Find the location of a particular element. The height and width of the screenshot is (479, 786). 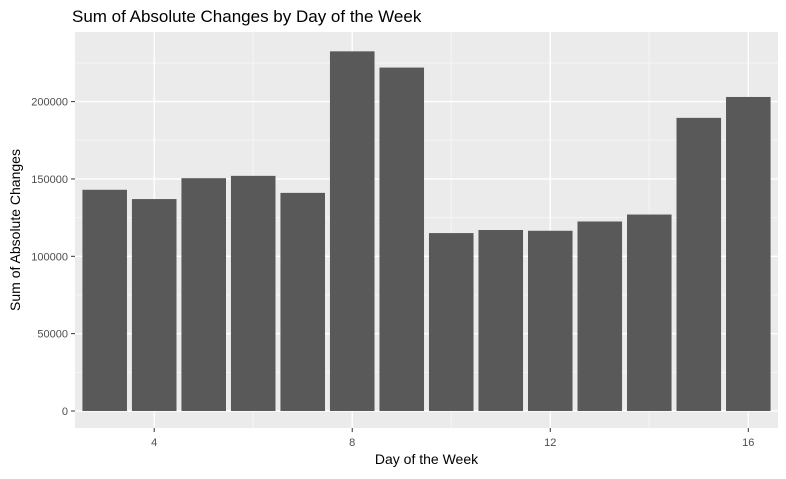

x-tick-label: 16 is located at coordinates (748, 443).